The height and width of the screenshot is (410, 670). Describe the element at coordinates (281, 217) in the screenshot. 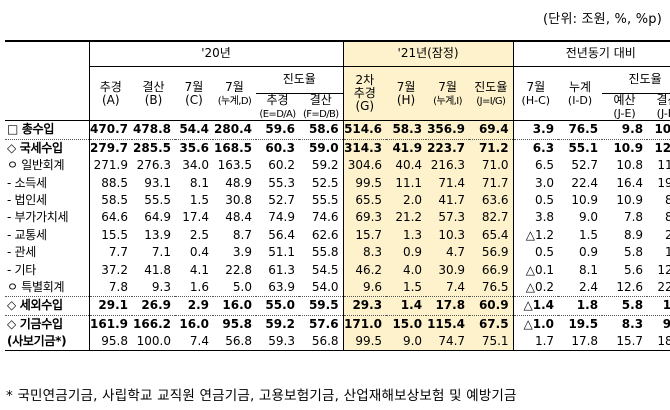

I see `cell-value: 74.9` at that location.